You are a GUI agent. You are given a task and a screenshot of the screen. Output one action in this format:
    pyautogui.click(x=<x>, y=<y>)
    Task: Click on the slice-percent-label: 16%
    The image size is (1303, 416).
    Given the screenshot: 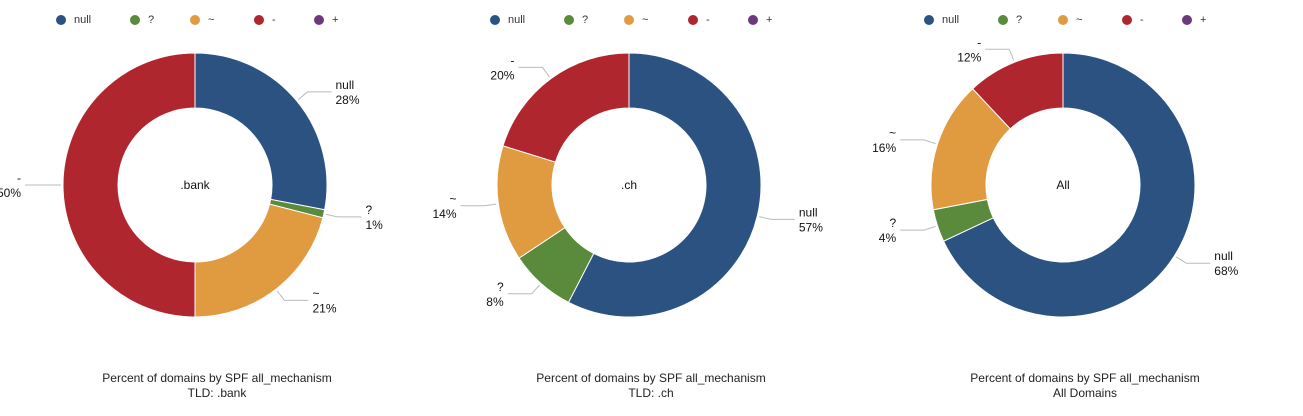 What is the action you would take?
    pyautogui.click(x=884, y=148)
    